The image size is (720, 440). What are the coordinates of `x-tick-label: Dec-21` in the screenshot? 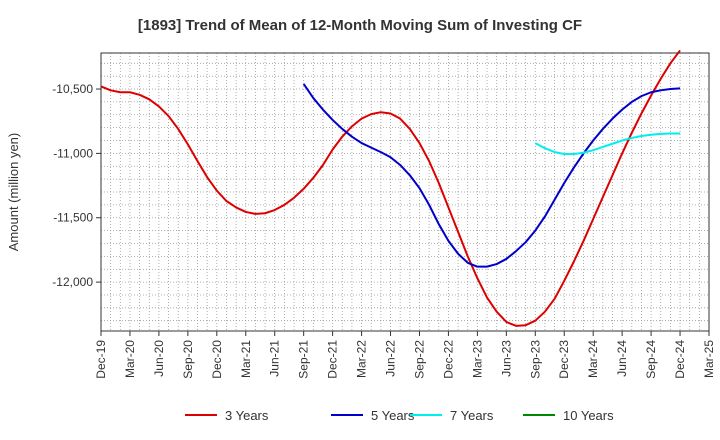 It's located at (333, 359).